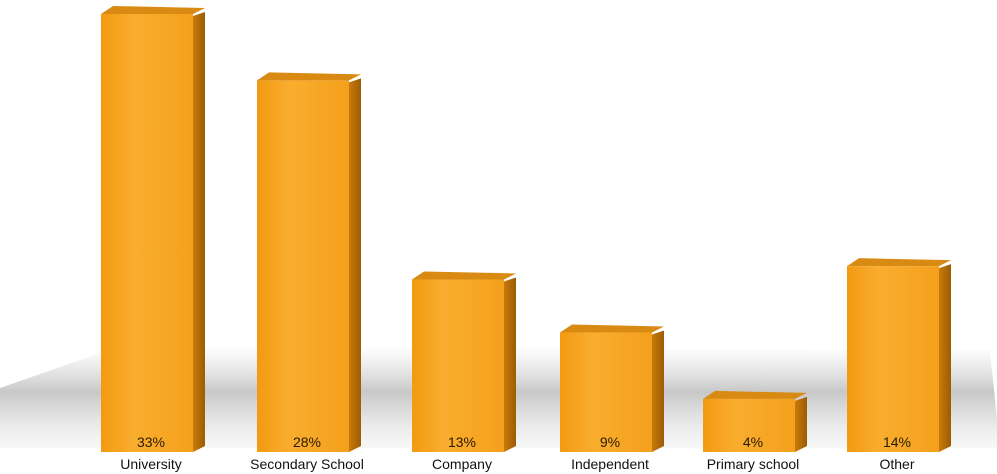 This screenshot has height=474, width=997. I want to click on category-label: Independent, so click(610, 464).